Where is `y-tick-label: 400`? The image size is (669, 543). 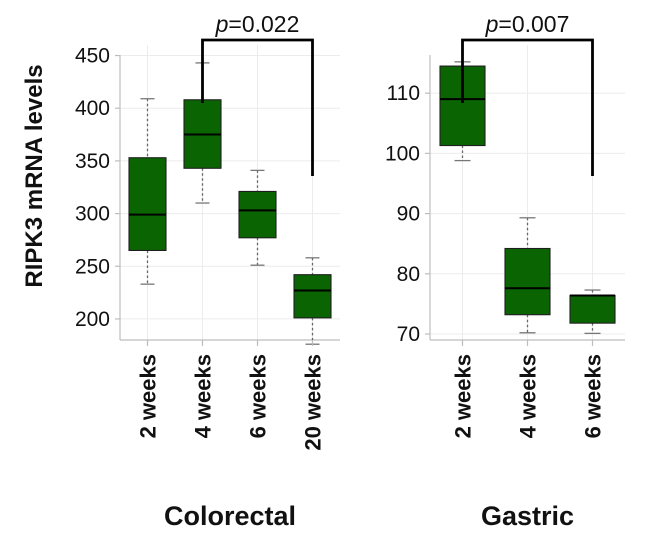 y-tick-label: 400 is located at coordinates (92, 108).